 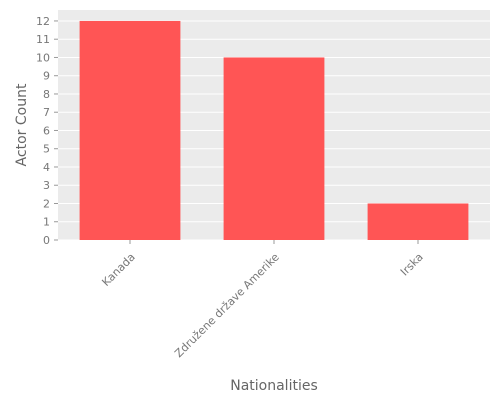 What do you see at coordinates (118, 270) in the screenshot?
I see `x-tick-label: Kanada` at bounding box center [118, 270].